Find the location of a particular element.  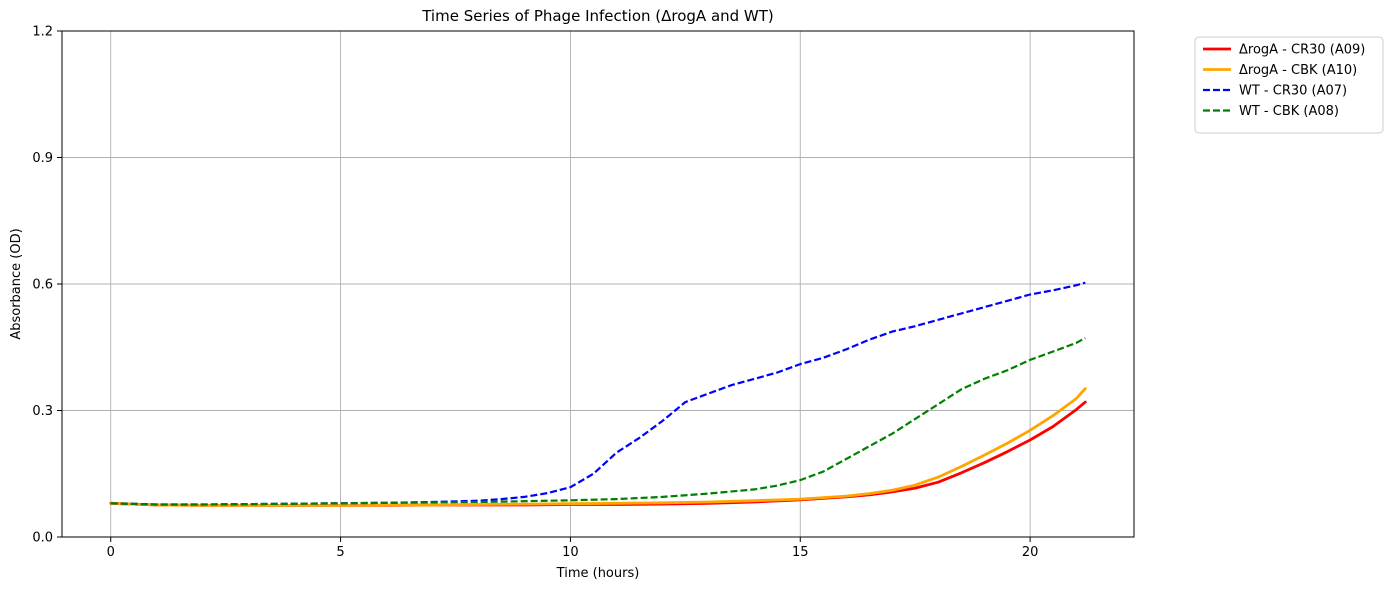

x-axis-label: Time (hours) is located at coordinates (598, 573).